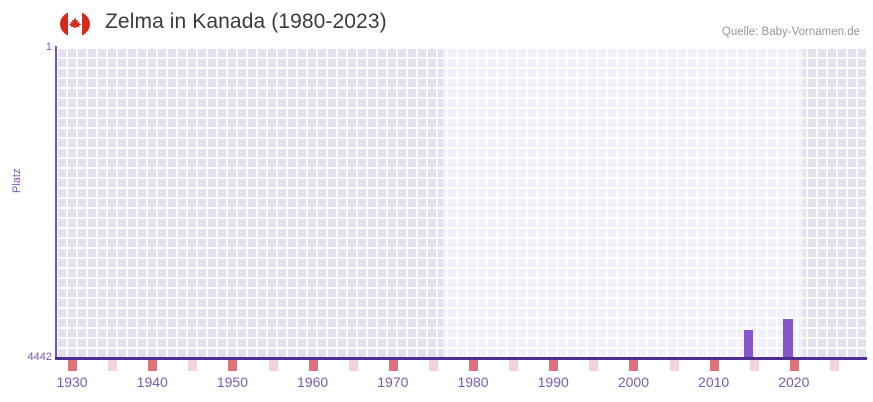  What do you see at coordinates (152, 382) in the screenshot?
I see `x-axis-tick-label: 1940` at bounding box center [152, 382].